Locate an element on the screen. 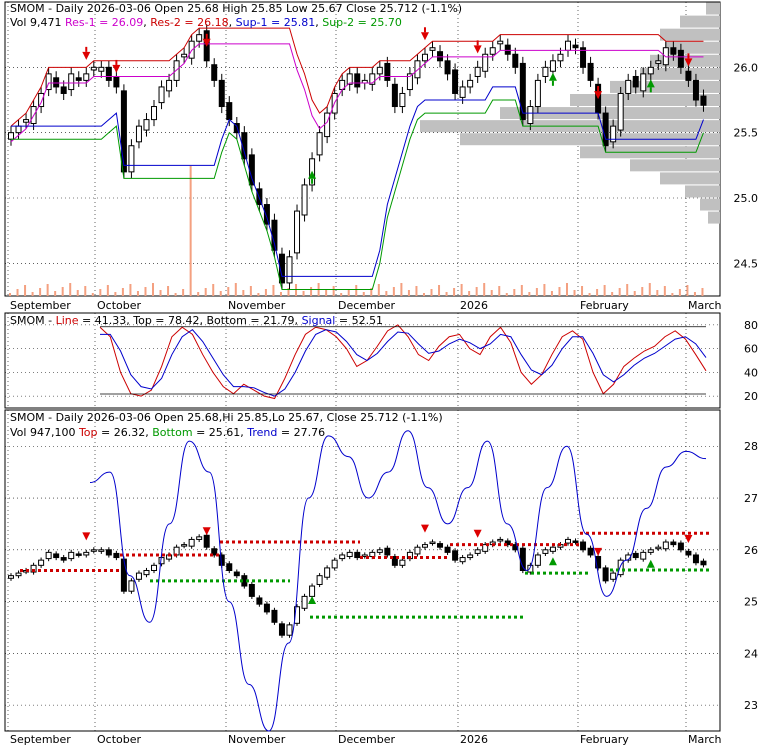 This screenshot has width=780, height=745. title-part: Vol 947,100 is located at coordinates (44, 432).